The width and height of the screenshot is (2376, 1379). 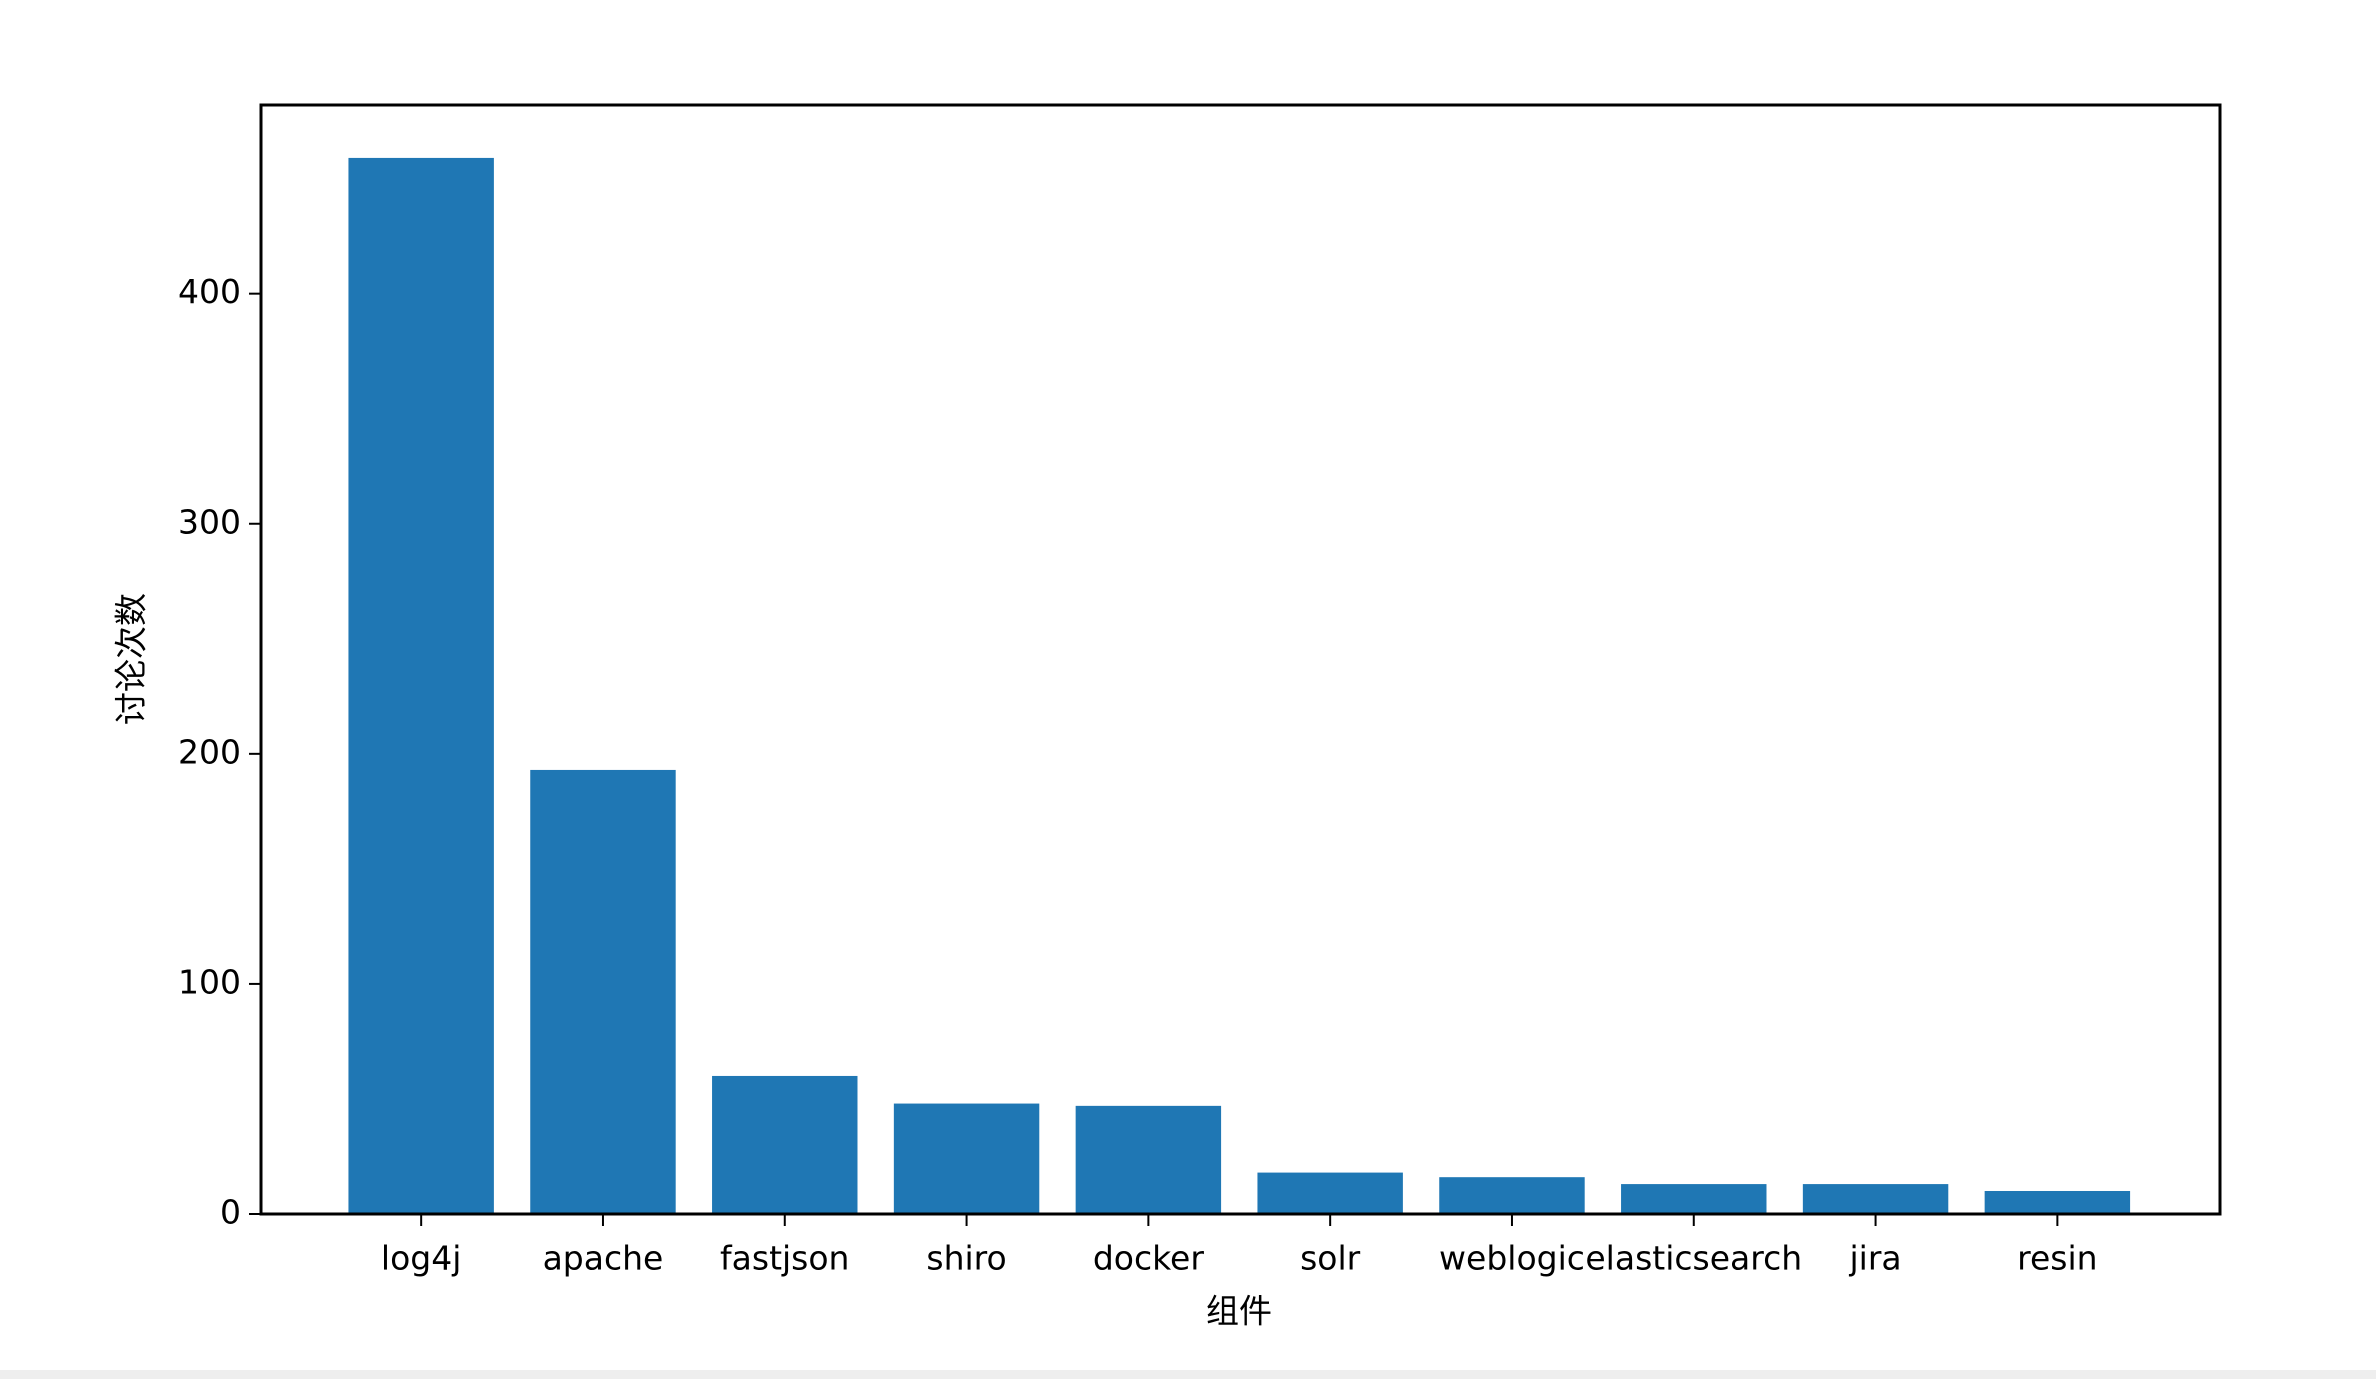 What do you see at coordinates (1512, 1258) in the screenshot?
I see `x-tick-label: weblogic` at bounding box center [1512, 1258].